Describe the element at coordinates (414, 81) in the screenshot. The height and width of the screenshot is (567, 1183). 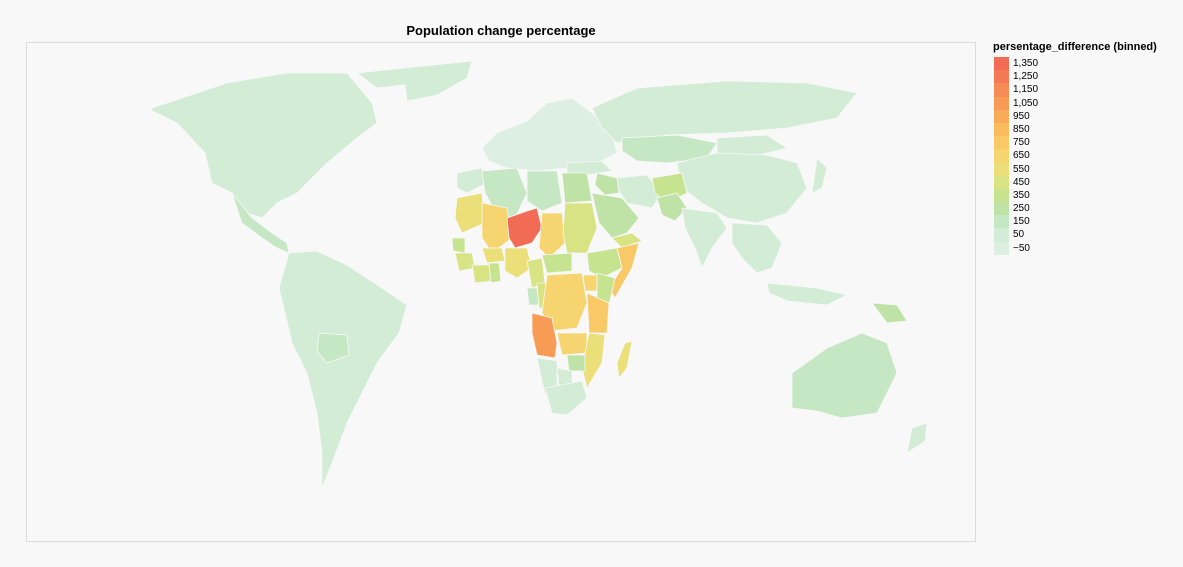
I see `country-greenland` at that location.